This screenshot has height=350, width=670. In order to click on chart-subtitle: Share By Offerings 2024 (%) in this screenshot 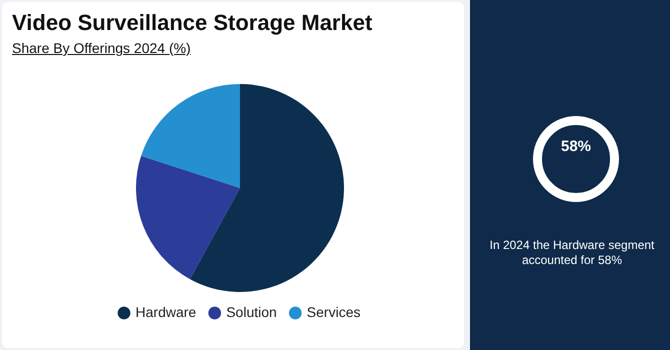, I will do `click(101, 48)`.